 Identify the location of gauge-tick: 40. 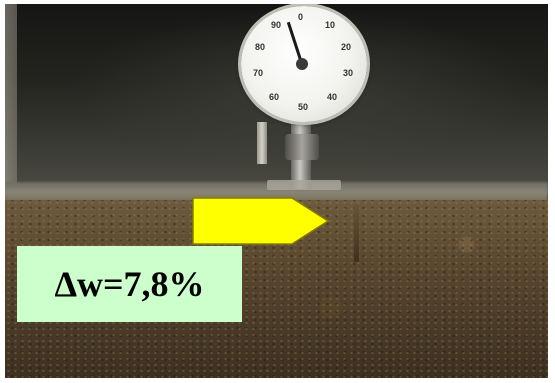
(332, 97).